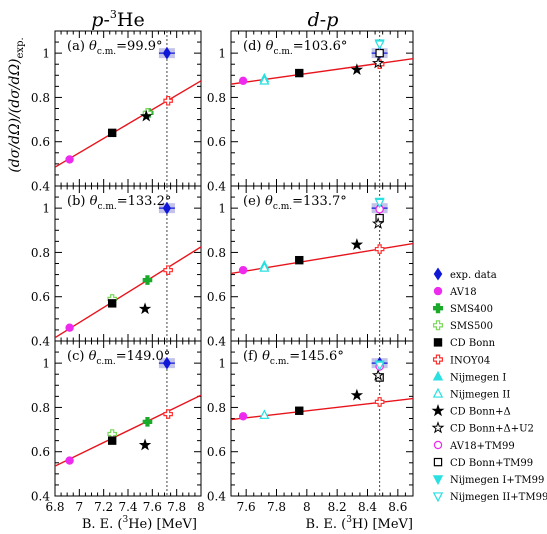 The height and width of the screenshot is (534, 547). Describe the element at coordinates (176, 507) in the screenshot. I see `x-tick-label: 7.8` at that location.